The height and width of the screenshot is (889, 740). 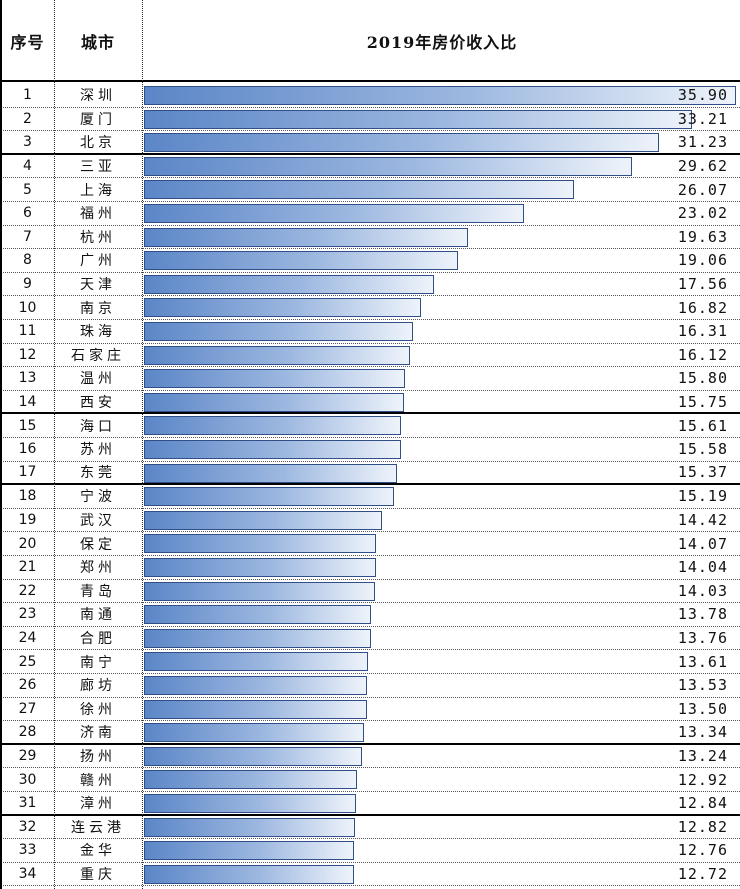 I want to click on row-index: 12, so click(x=27, y=354).